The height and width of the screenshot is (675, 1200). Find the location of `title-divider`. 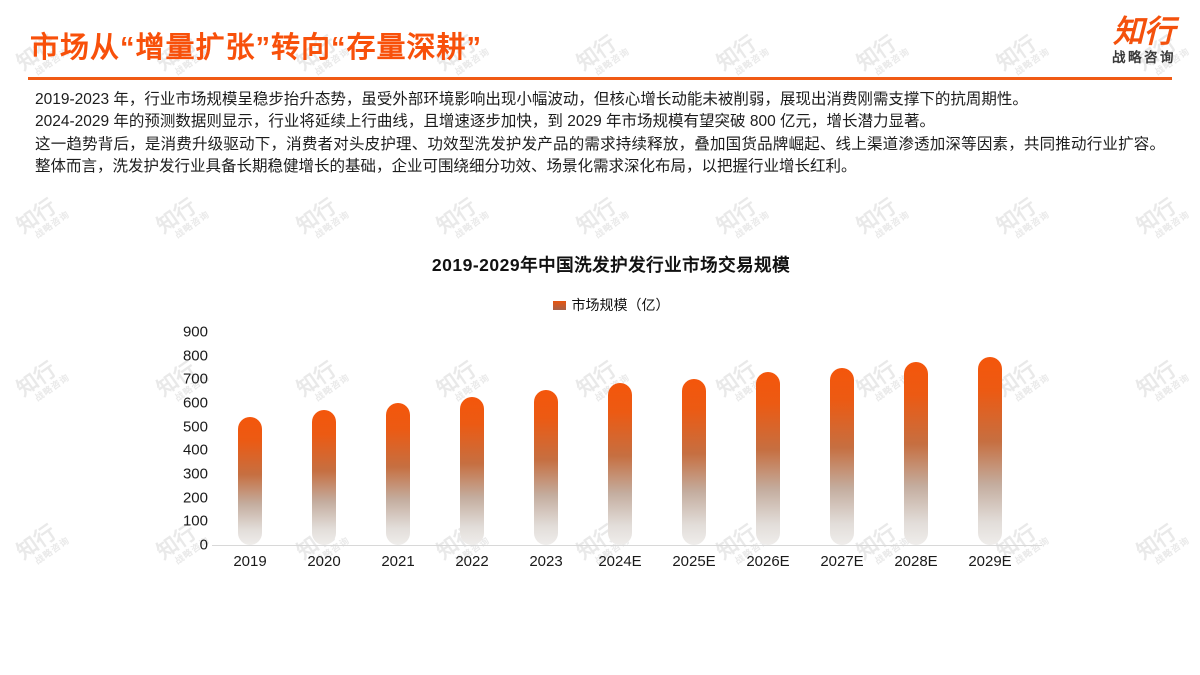

title-divider is located at coordinates (600, 78).